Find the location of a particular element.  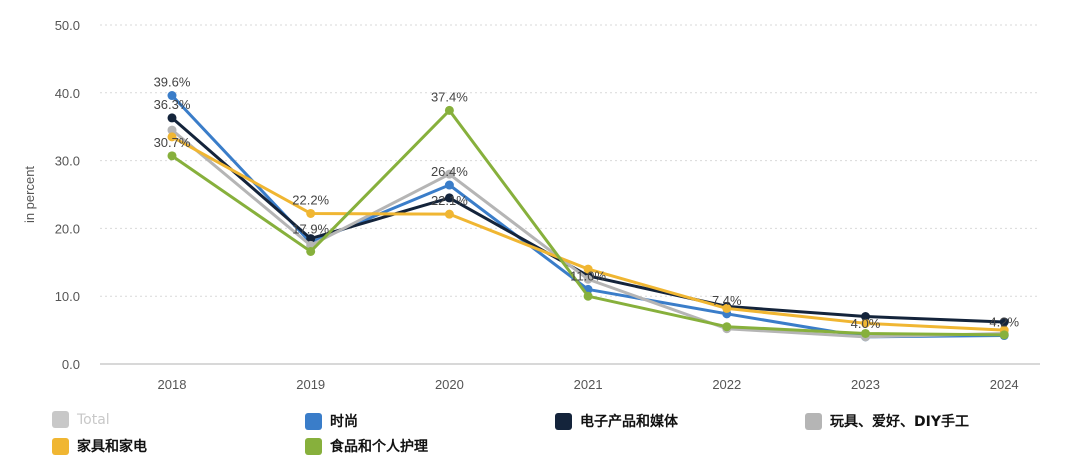

x-tick-label: 2024 is located at coordinates (1004, 384).